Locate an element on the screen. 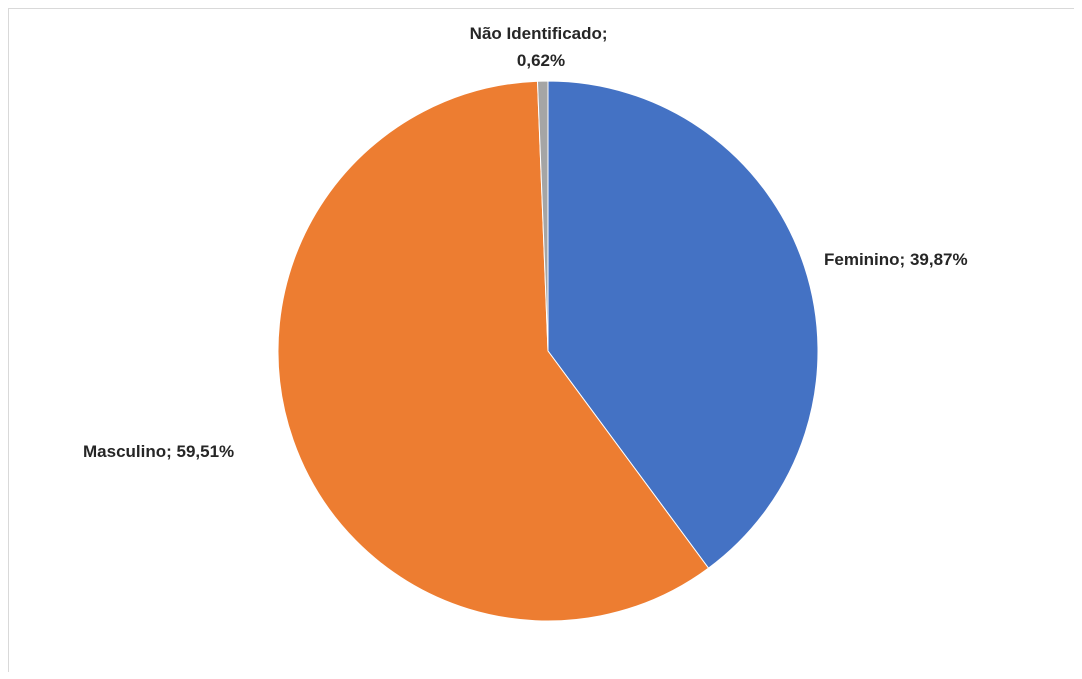  label-nao-identificado: Não Identificado; 0,62% is located at coordinates (541, 47).